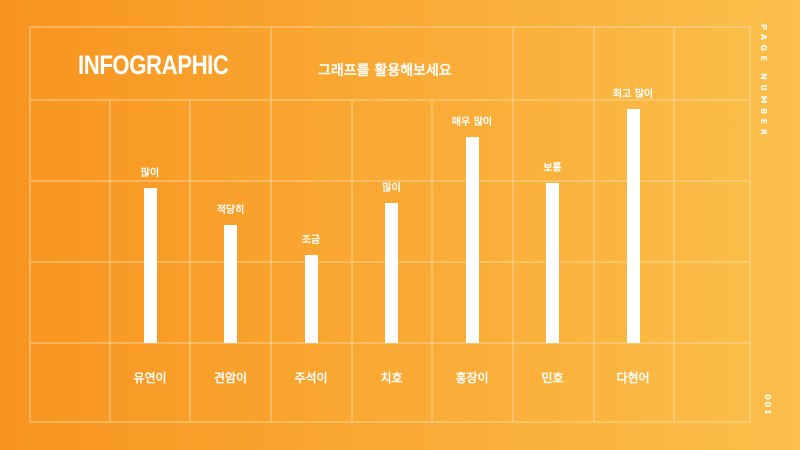 The height and width of the screenshot is (450, 800). I want to click on bar-value-label: 최고 많이, so click(633, 94).